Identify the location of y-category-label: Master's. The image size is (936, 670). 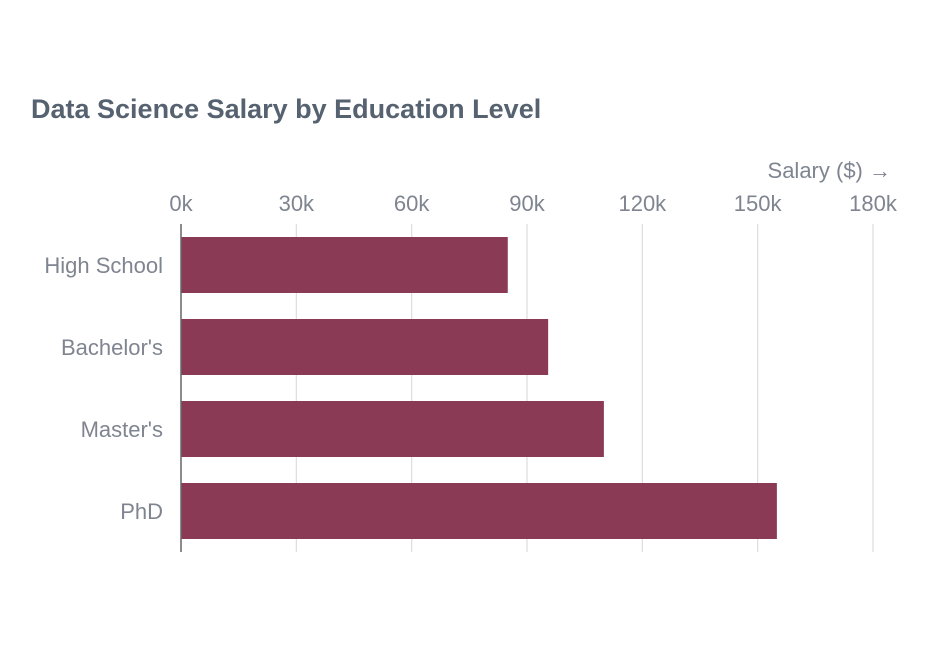
(122, 429).